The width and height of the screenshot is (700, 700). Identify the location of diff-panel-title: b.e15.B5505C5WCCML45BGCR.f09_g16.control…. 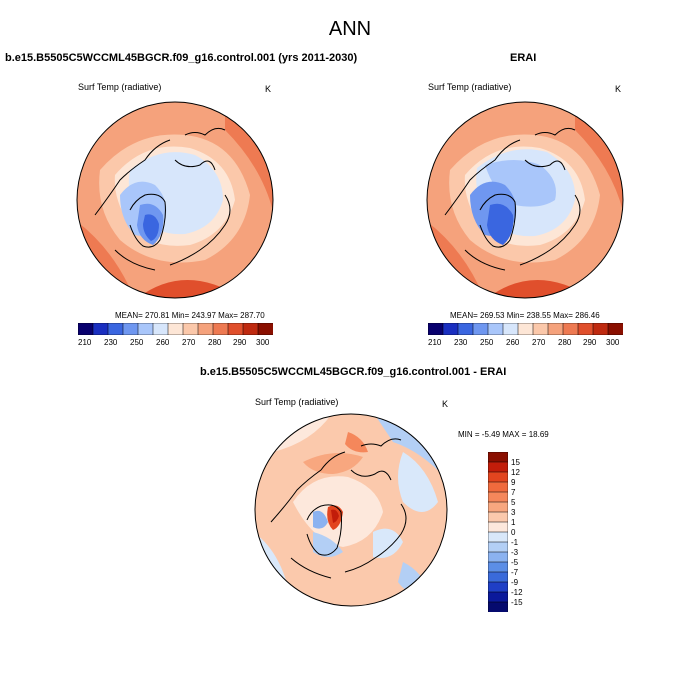
(353, 372).